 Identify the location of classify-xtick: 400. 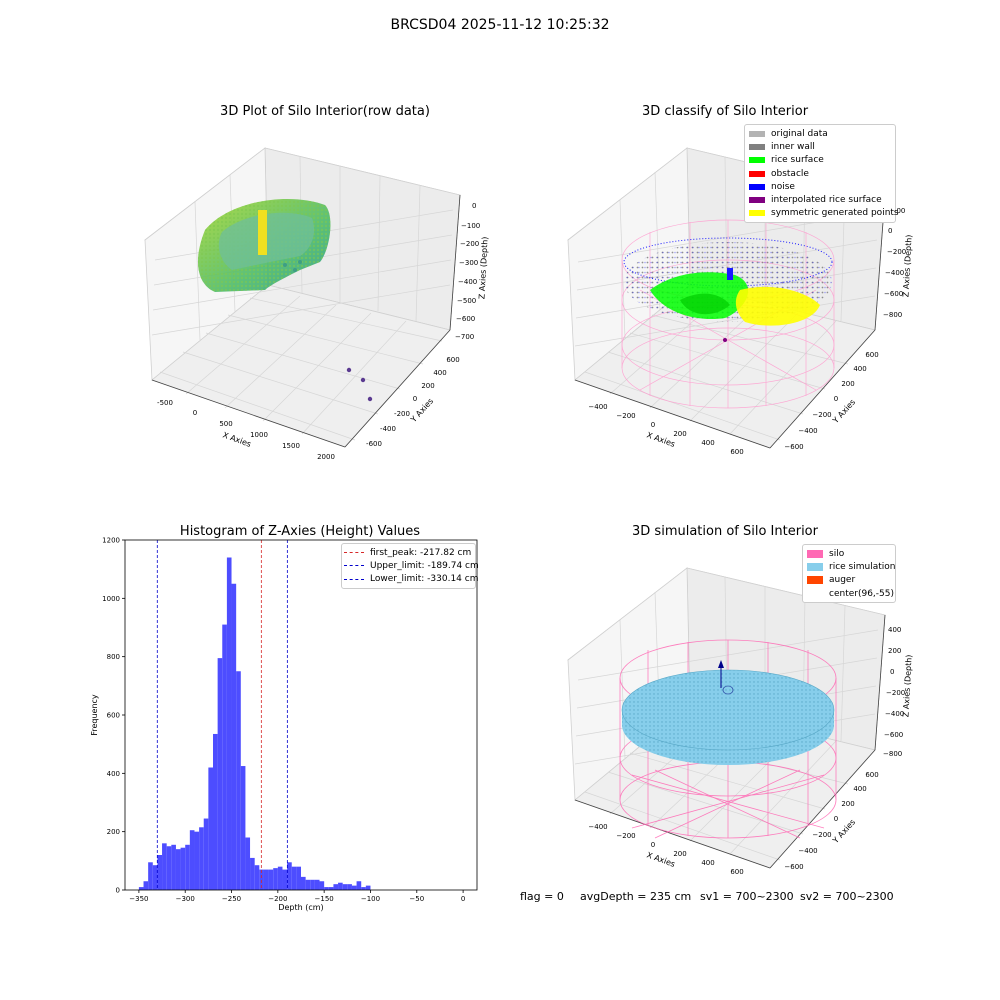
(707, 443).